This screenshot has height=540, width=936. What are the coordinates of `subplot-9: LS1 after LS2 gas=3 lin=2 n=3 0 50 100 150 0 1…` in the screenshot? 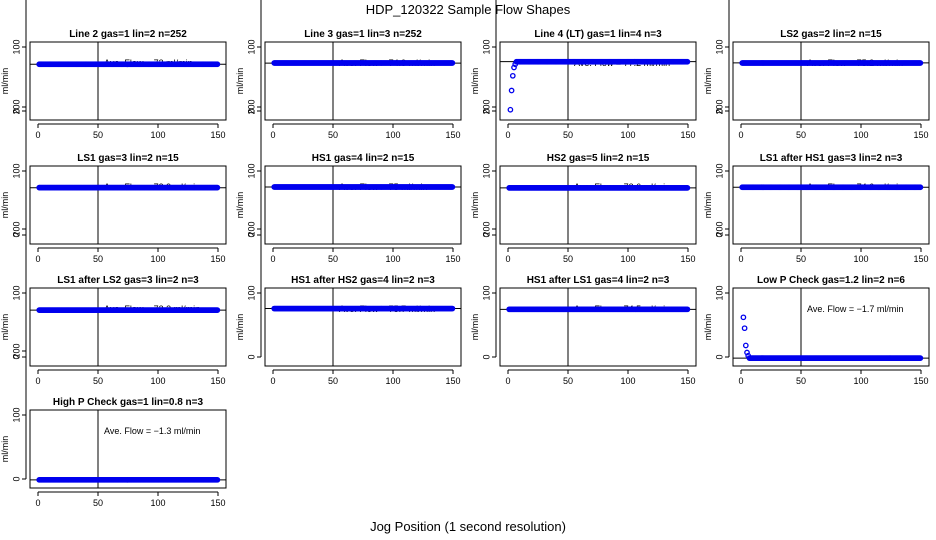 It's located at (113, 303).